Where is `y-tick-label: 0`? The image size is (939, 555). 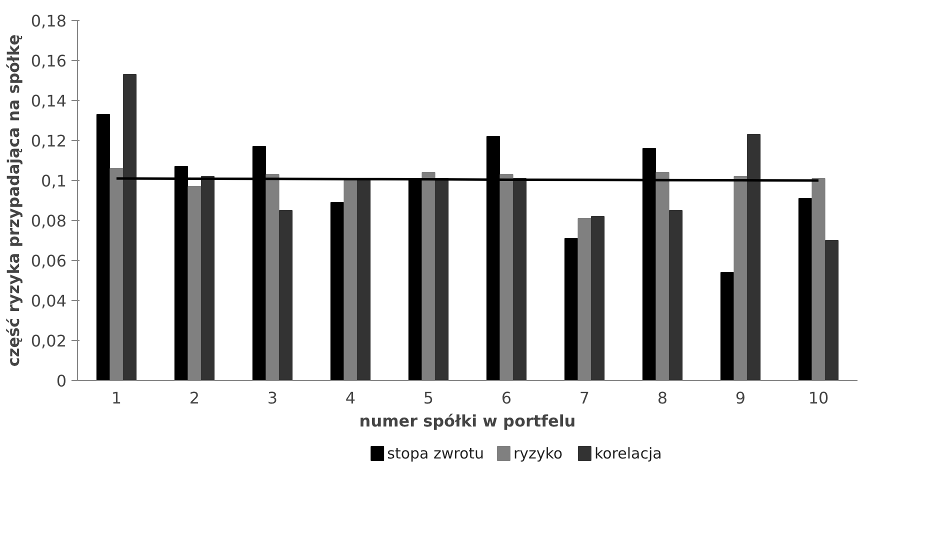 y-tick-label: 0 is located at coordinates (61, 381).